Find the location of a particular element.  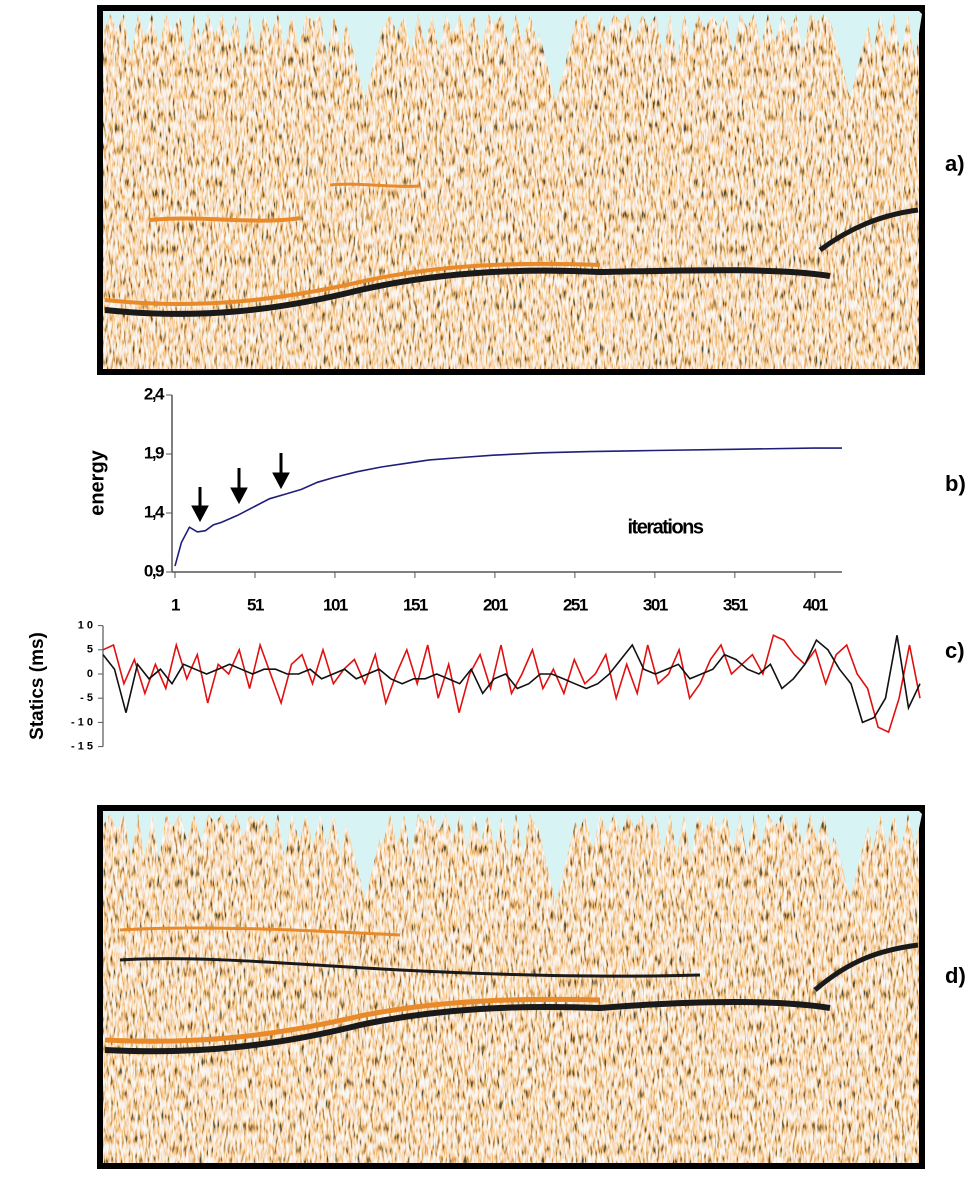

y-tick-label: 5 is located at coordinates (90, 650).